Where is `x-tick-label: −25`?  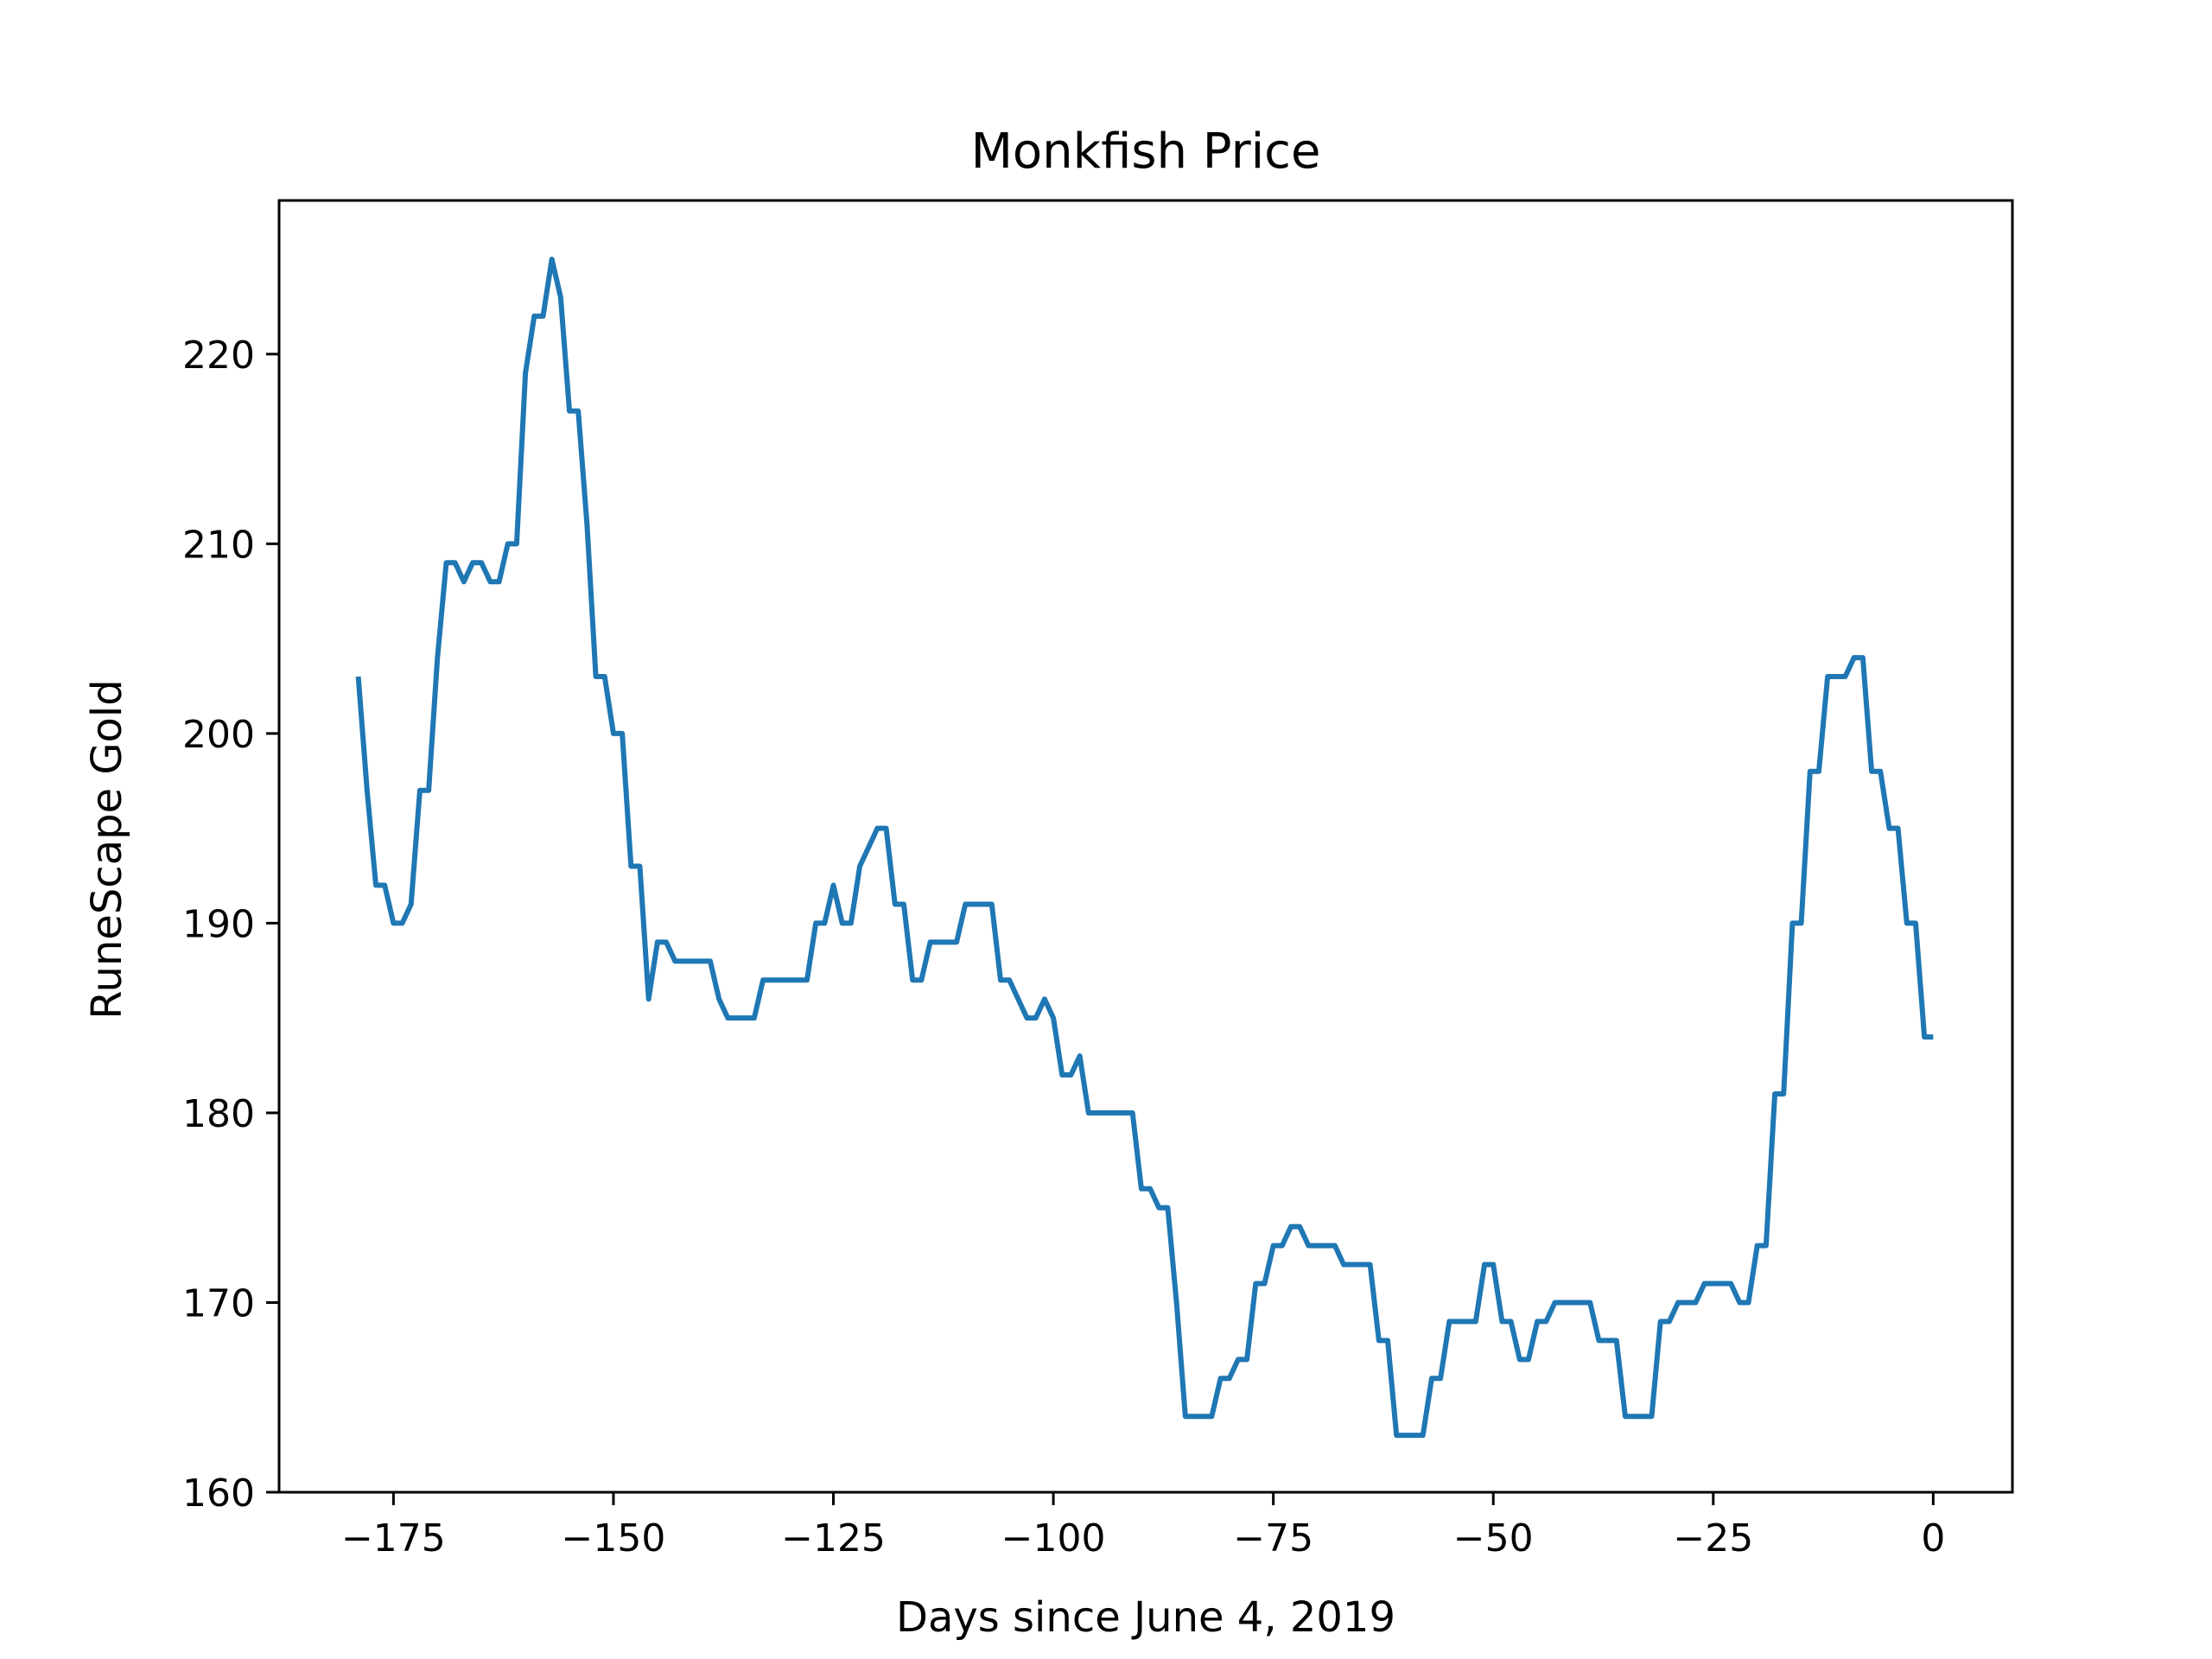
x-tick-label: −25 is located at coordinates (1713, 1538).